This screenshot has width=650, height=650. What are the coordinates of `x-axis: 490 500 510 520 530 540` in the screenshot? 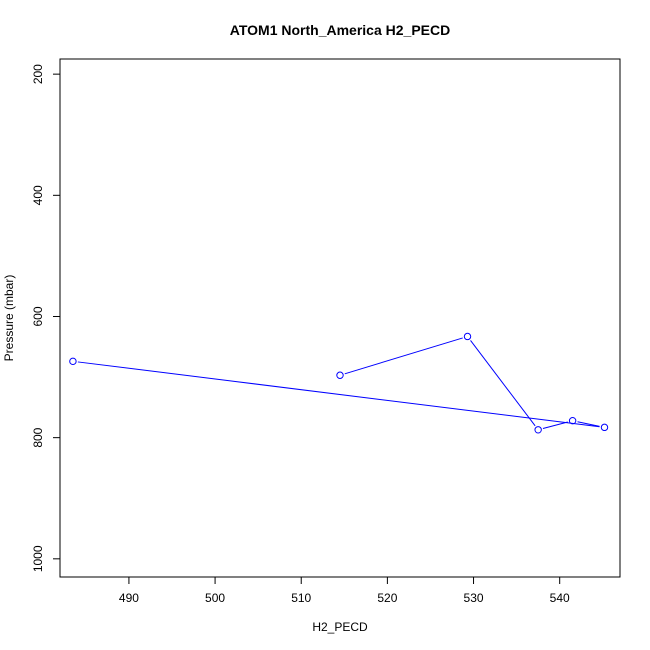 It's located at (344, 590).